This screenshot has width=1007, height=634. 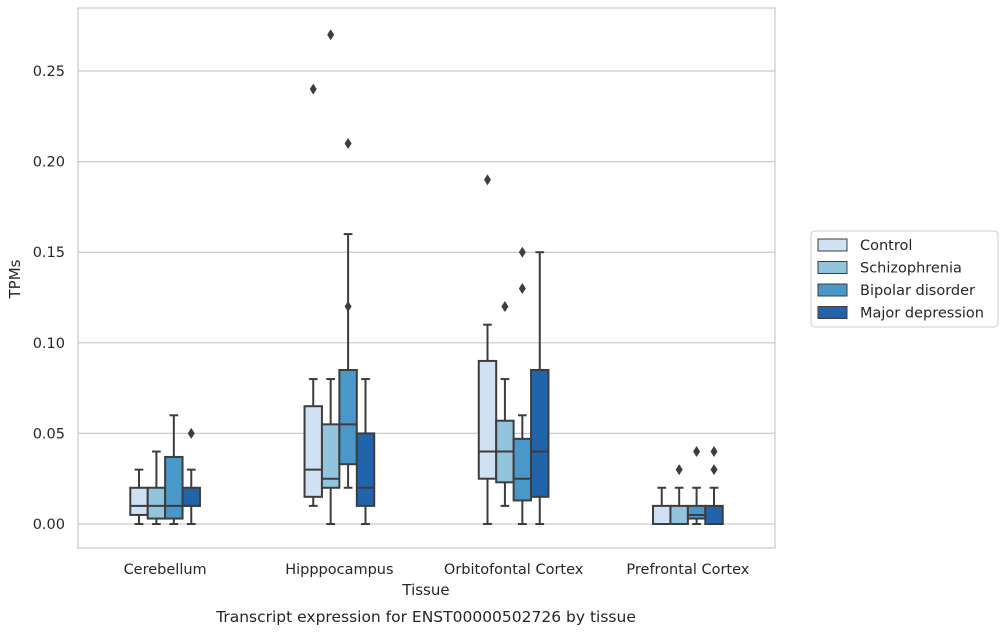 What do you see at coordinates (49, 344) in the screenshot?
I see `y-tick-label: 0.10` at bounding box center [49, 344].